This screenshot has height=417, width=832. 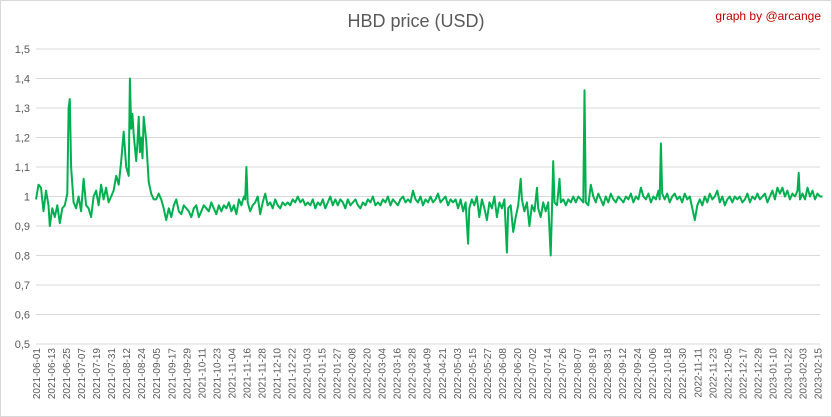 I want to click on x-tick-label: 2022-12-17, so click(x=743, y=374).